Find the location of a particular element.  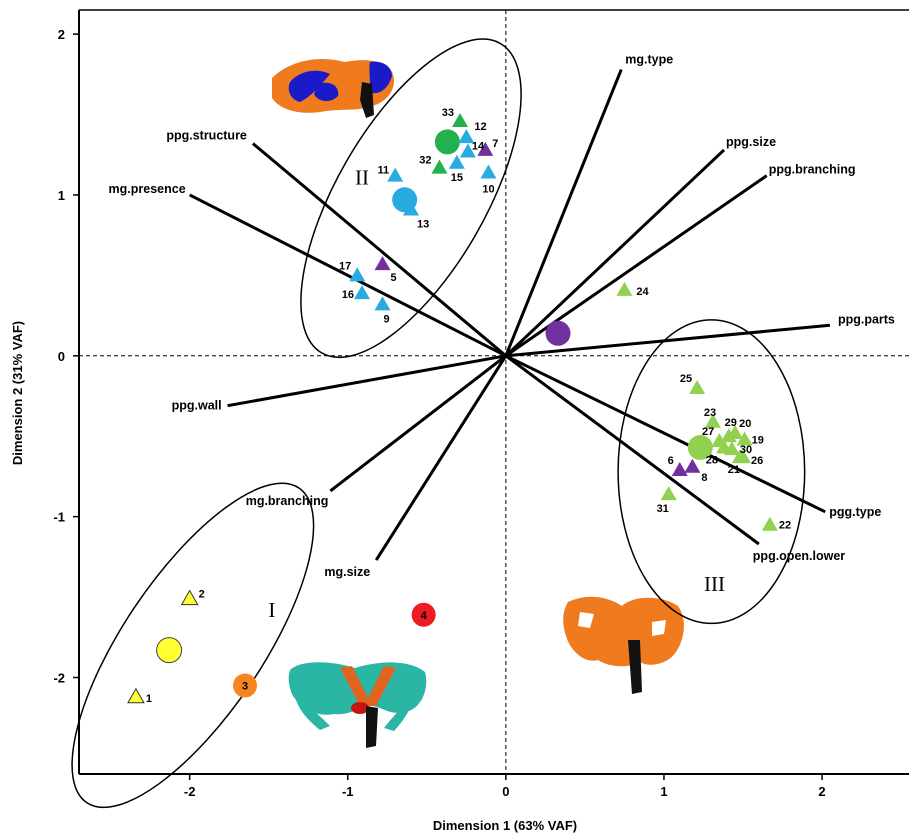

vector-ppg.structure is located at coordinates (379, 249).